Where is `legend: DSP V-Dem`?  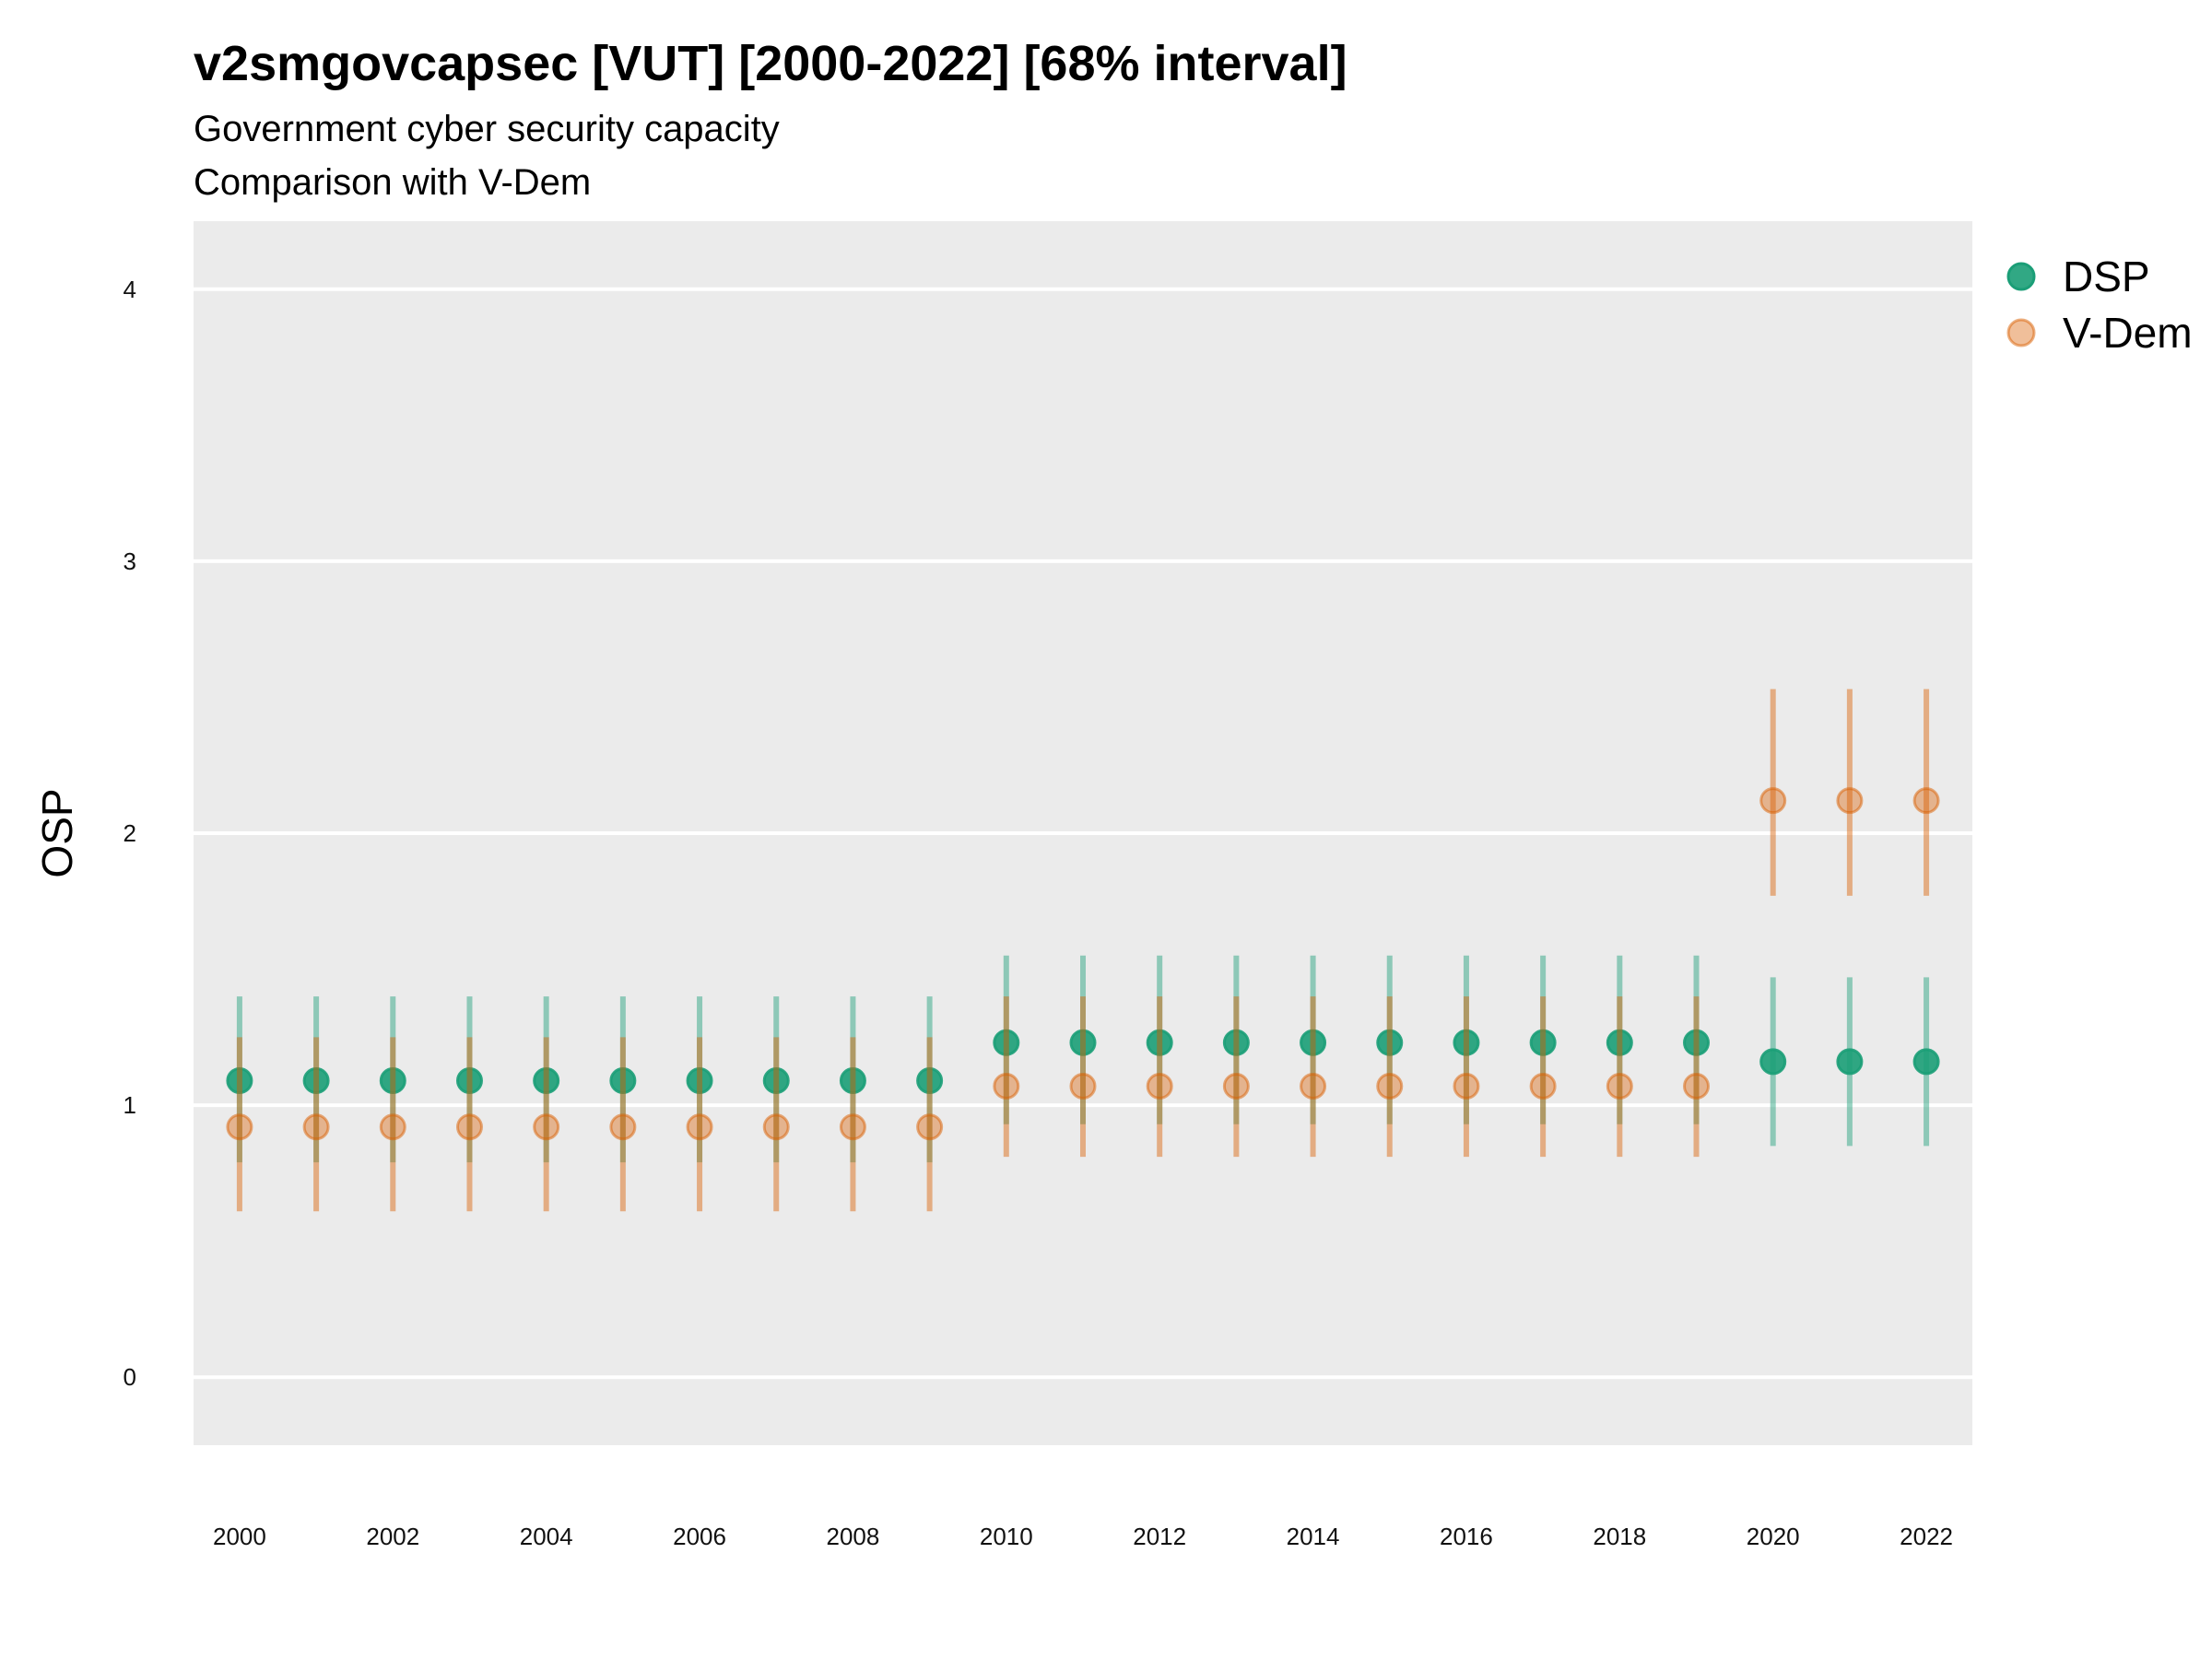
legend: DSP V-Dem is located at coordinates (2099, 305).